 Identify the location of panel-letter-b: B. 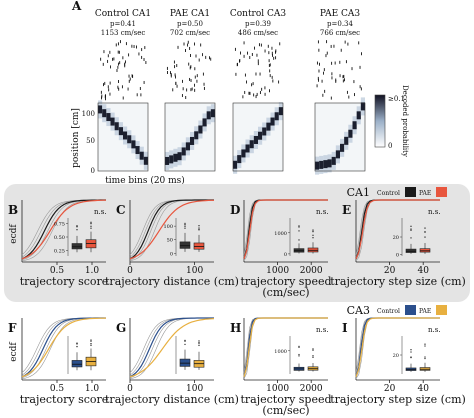
(13, 210).